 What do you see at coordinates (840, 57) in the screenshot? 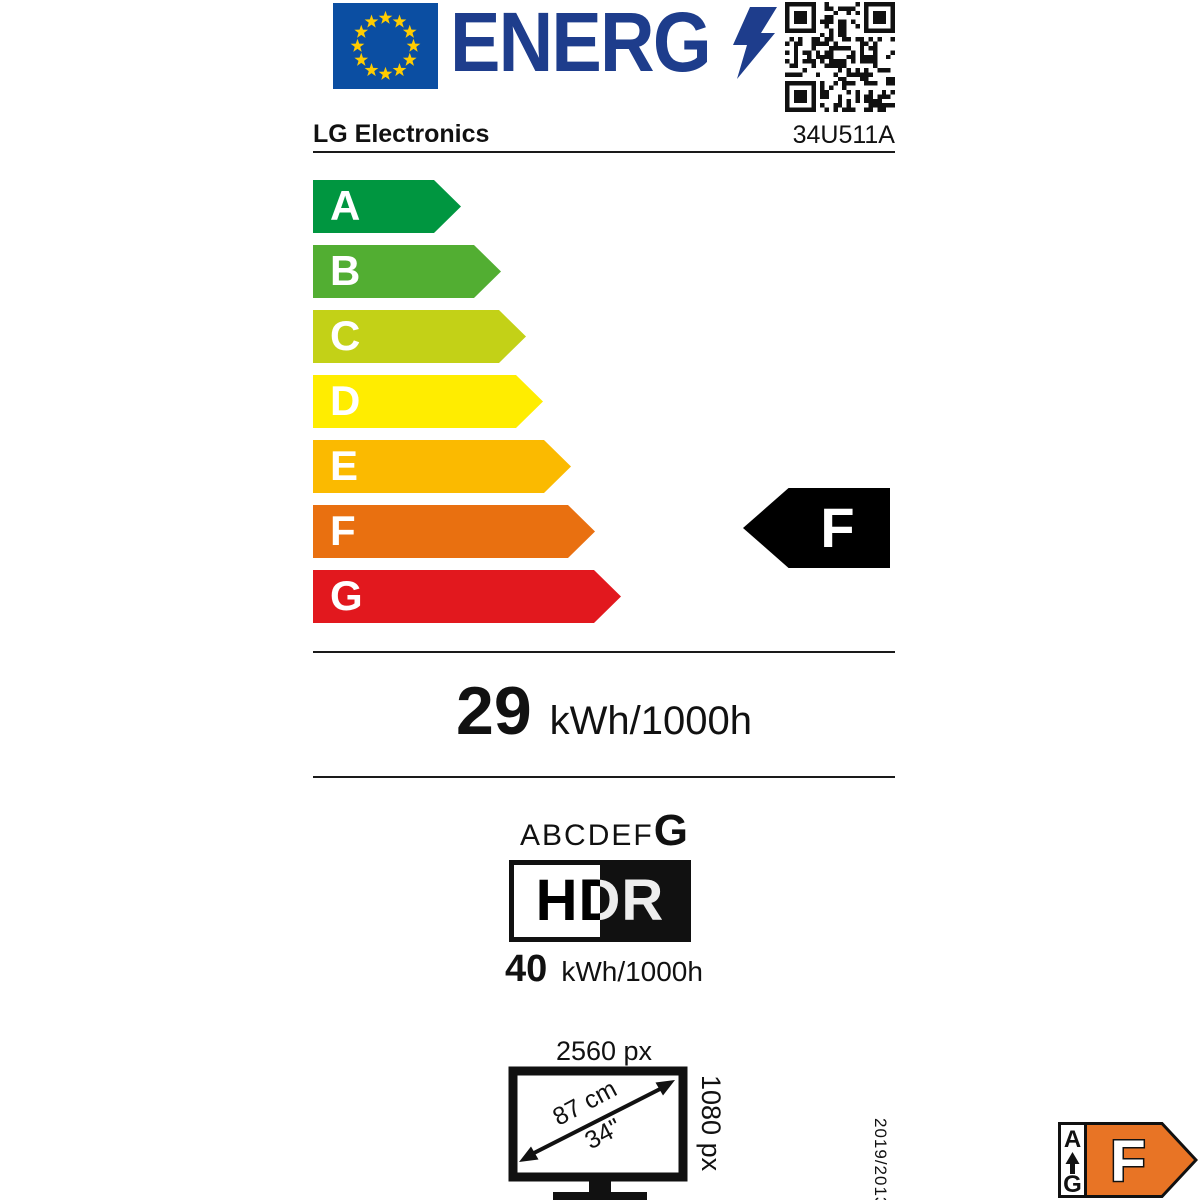
I see `qr-code` at bounding box center [840, 57].